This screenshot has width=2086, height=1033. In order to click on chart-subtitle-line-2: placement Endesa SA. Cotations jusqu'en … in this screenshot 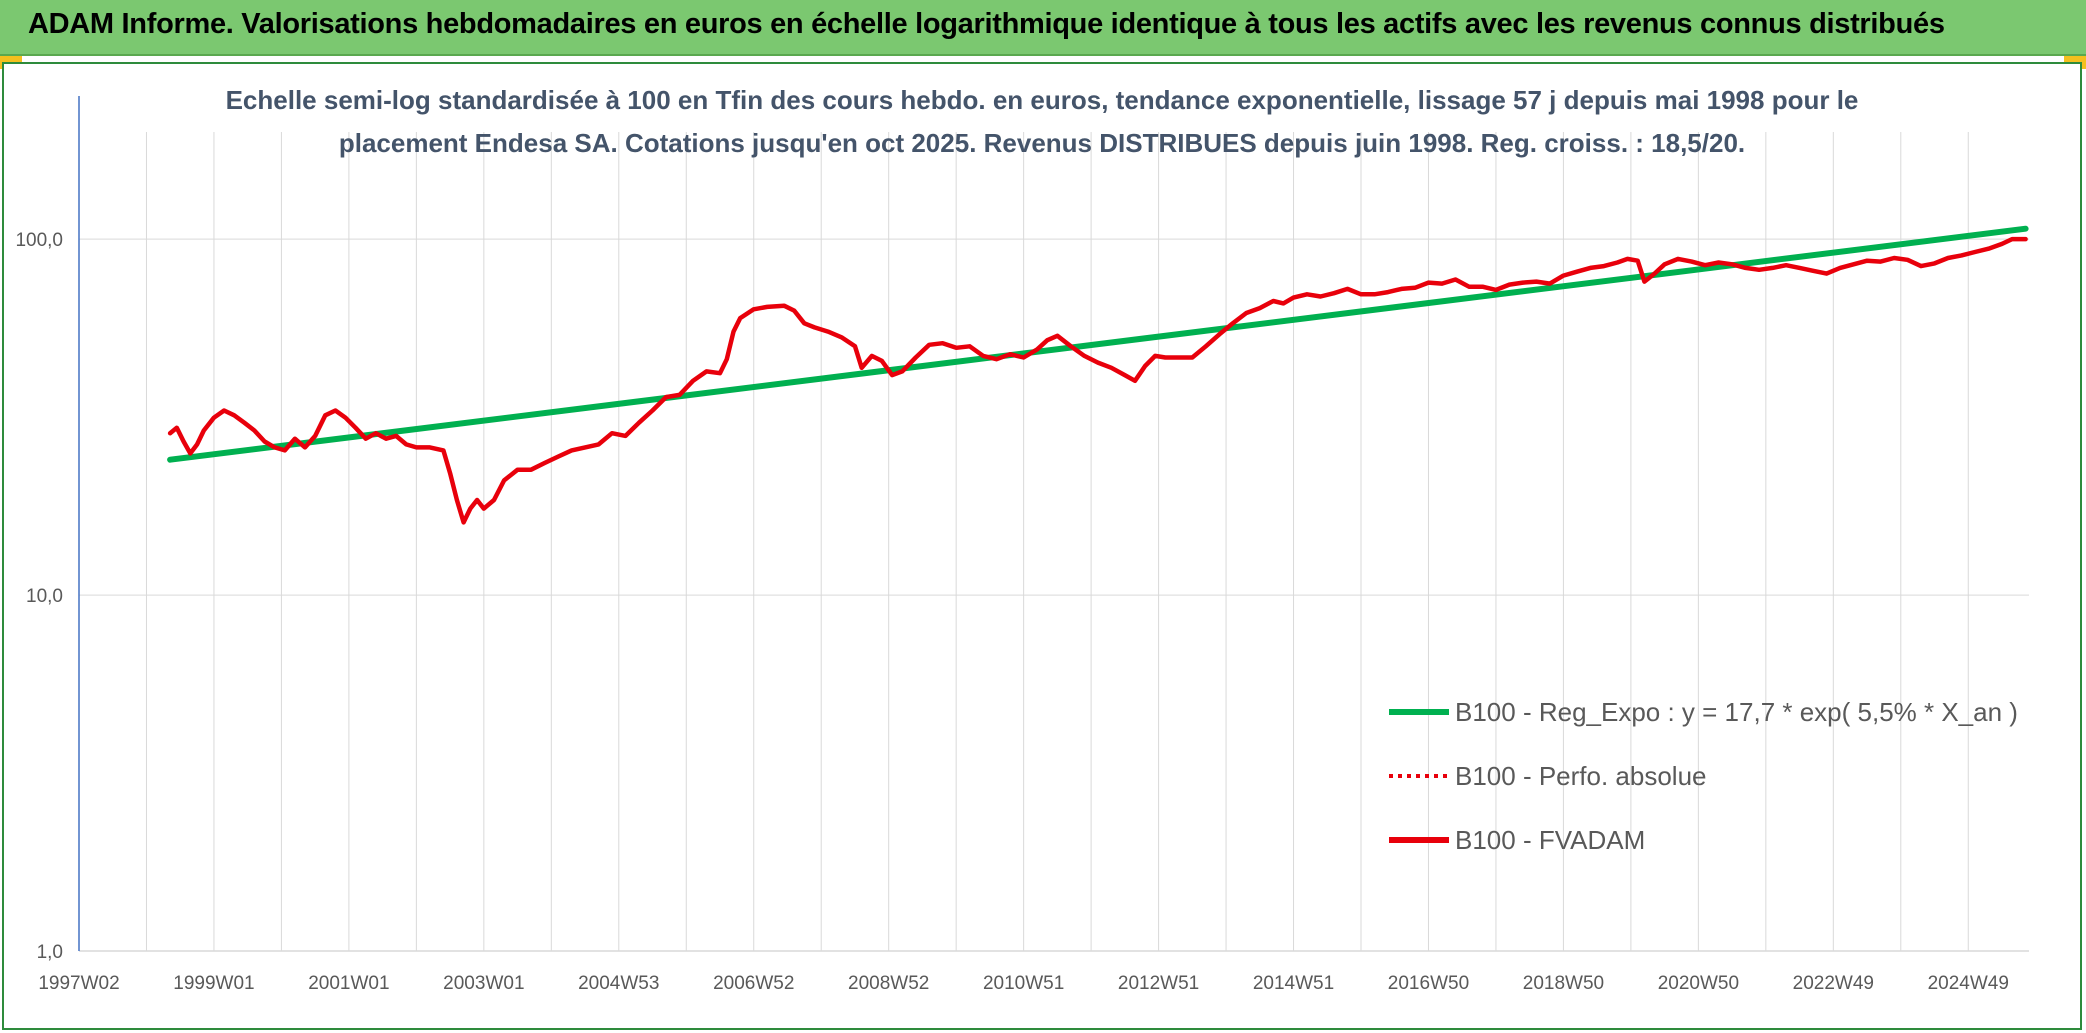, I will do `click(1042, 143)`.